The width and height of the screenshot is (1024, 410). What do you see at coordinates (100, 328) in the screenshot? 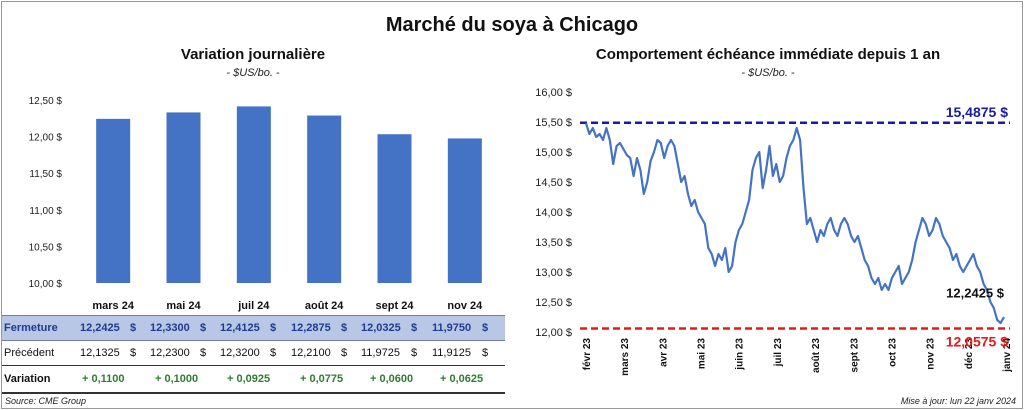
I see `table-cell: 12,2425` at bounding box center [100, 328].